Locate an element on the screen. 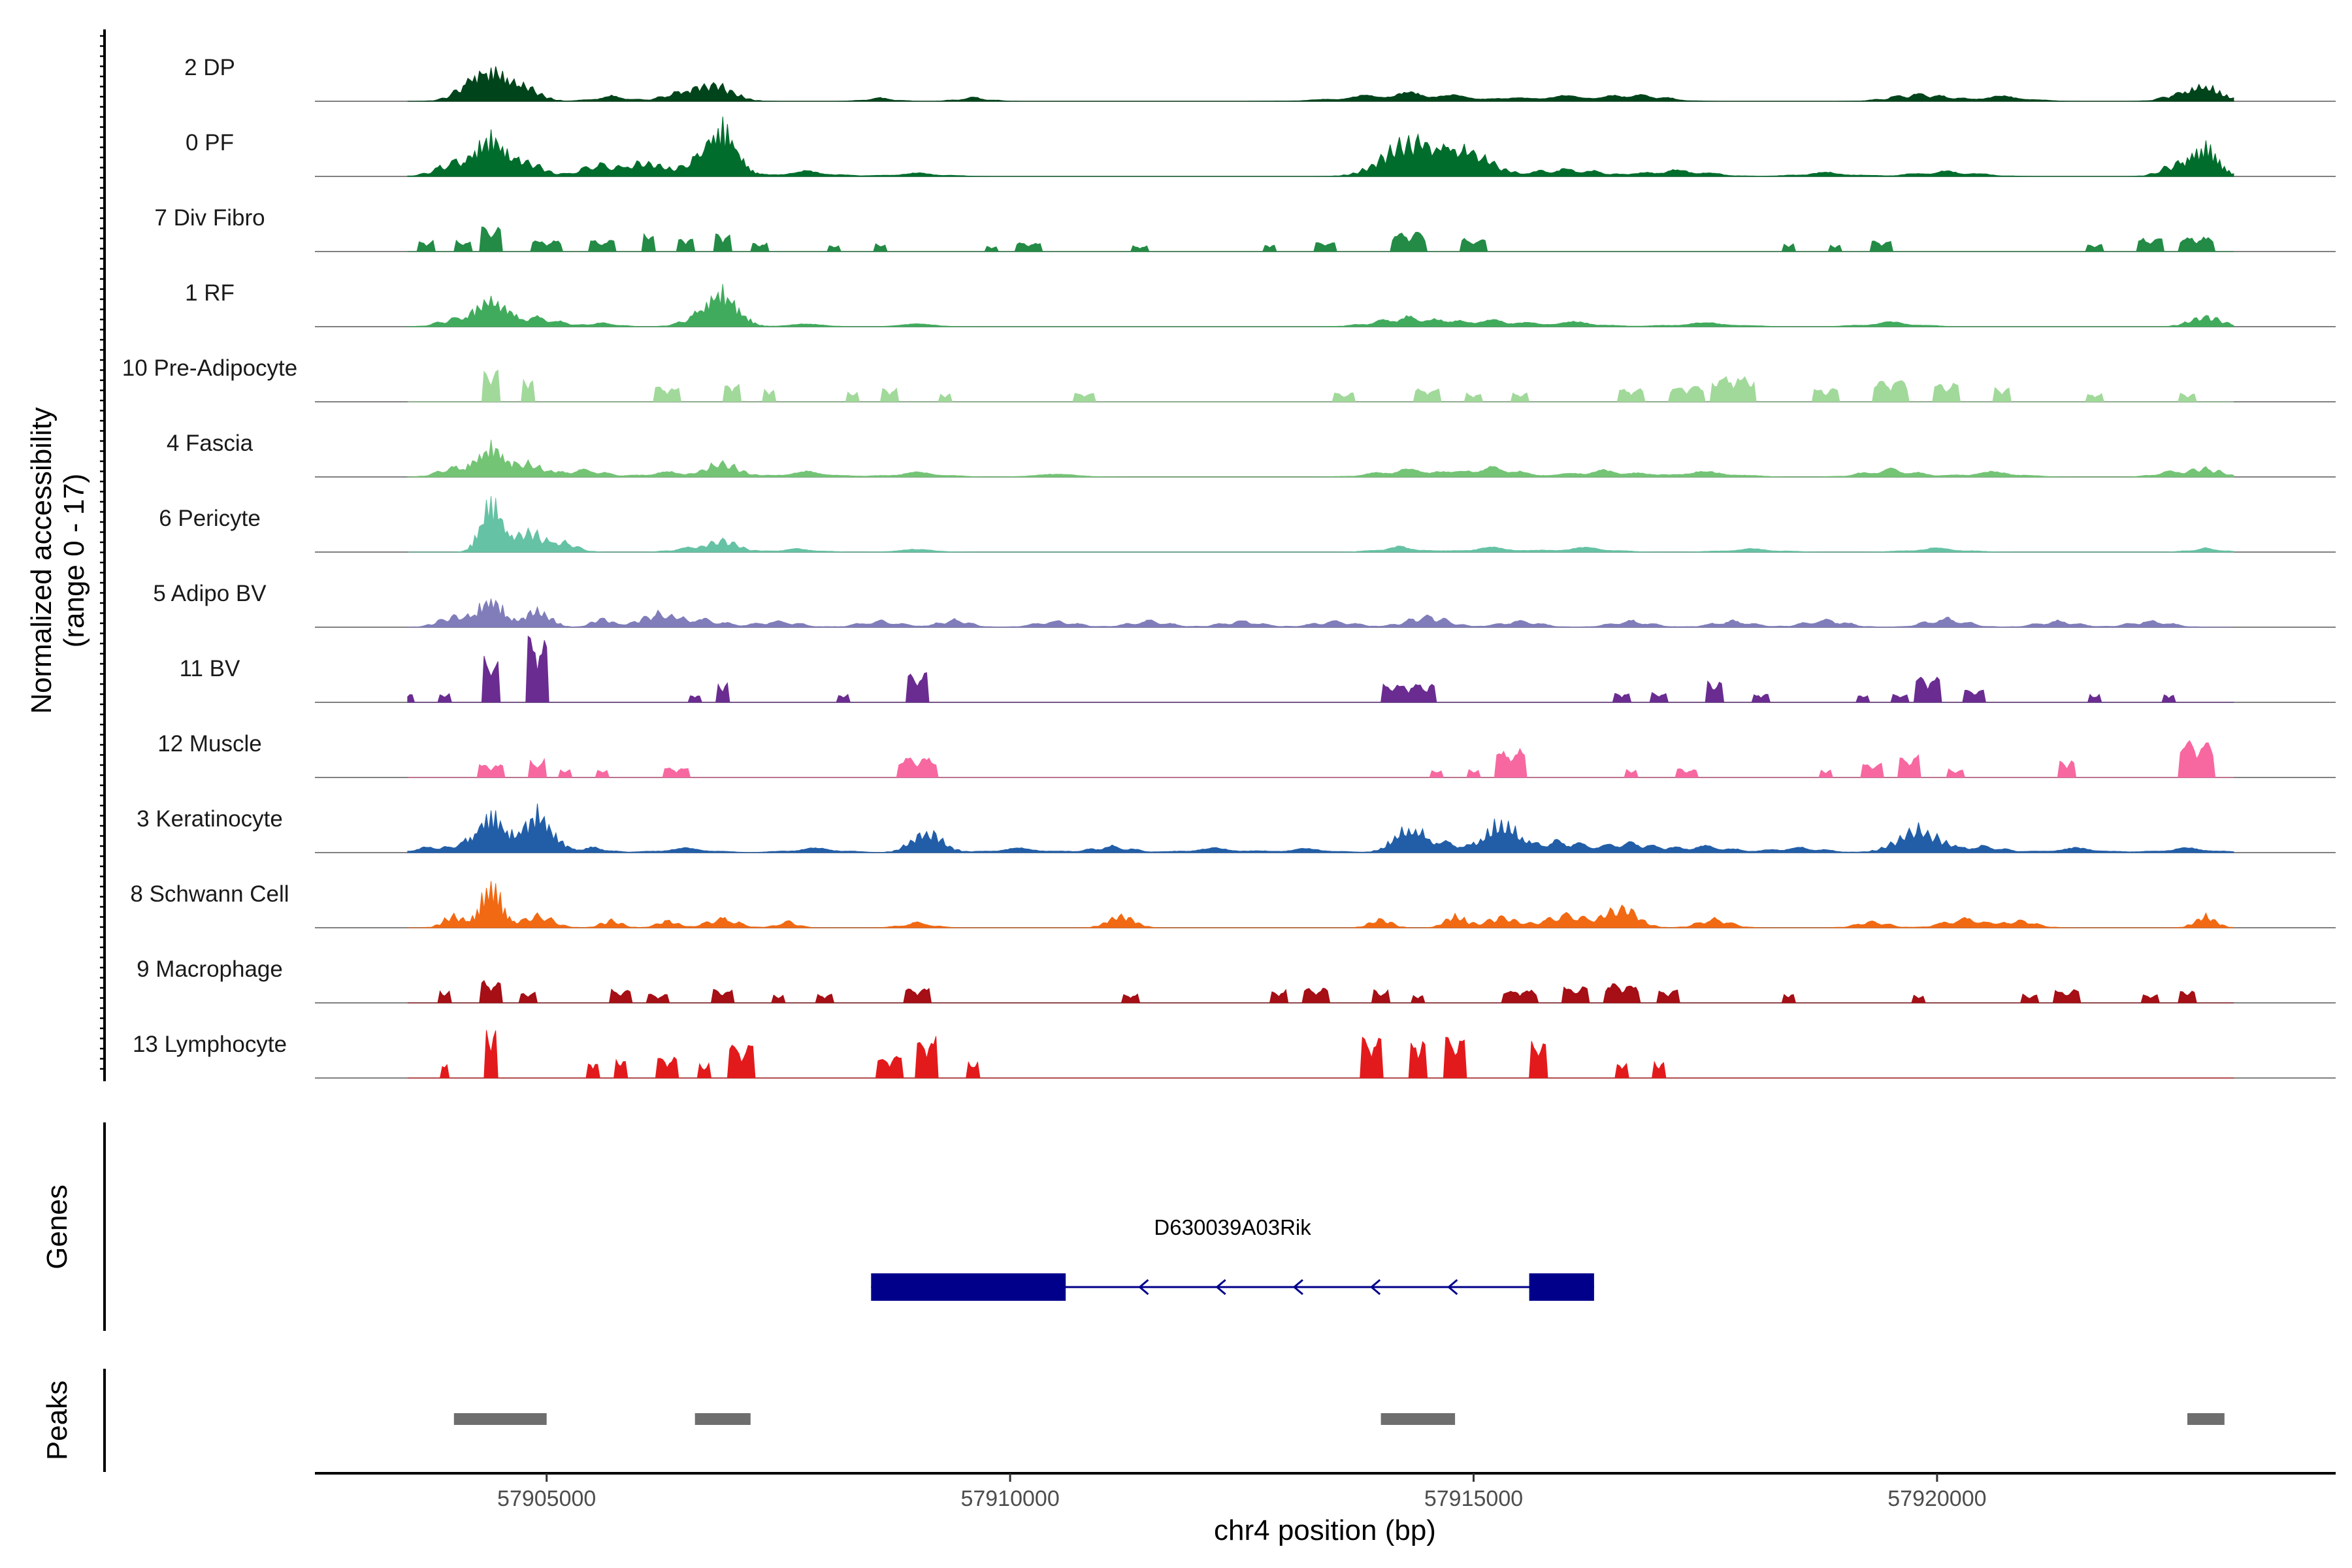  track-label: 1 RF is located at coordinates (210, 293).